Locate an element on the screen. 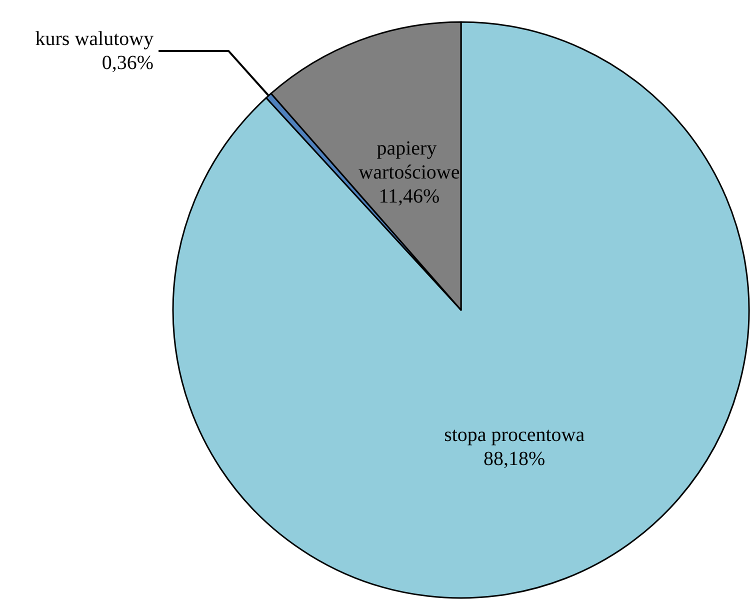 Image resolution: width=752 pixels, height=612 pixels. data-label: 88,18% is located at coordinates (515, 459).